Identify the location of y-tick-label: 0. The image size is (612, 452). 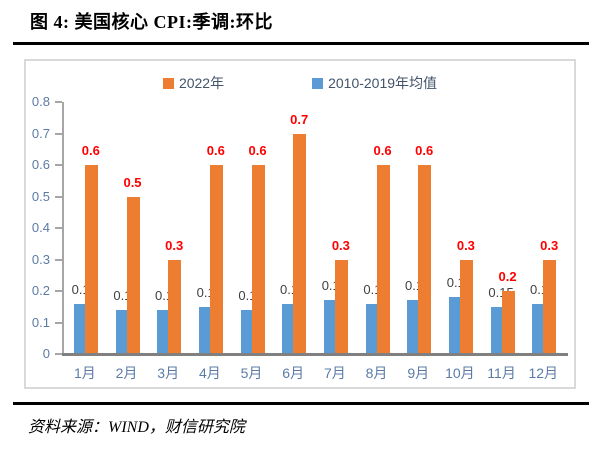
(46, 353).